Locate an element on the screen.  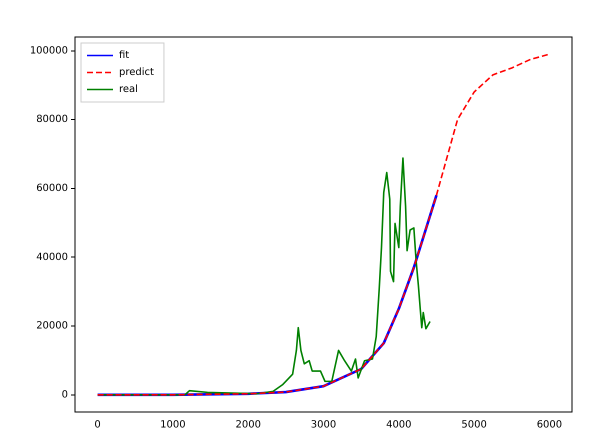
y-tick-label: 40000 is located at coordinates (52, 257).